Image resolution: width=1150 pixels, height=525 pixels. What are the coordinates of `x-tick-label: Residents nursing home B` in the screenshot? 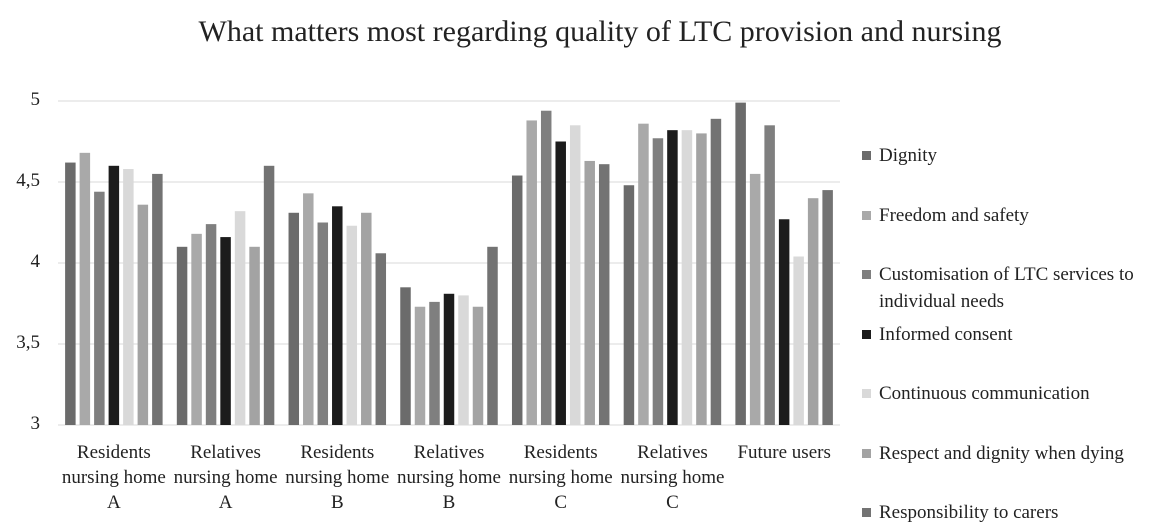 It's located at (337, 477).